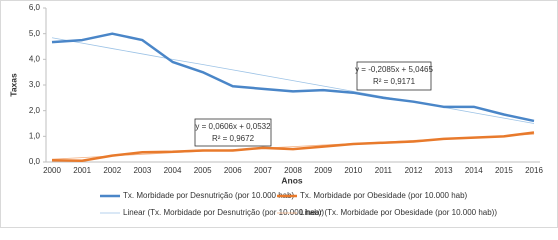  What do you see at coordinates (35, 33) in the screenshot?
I see `y-tick-label: 5,0` at bounding box center [35, 33].